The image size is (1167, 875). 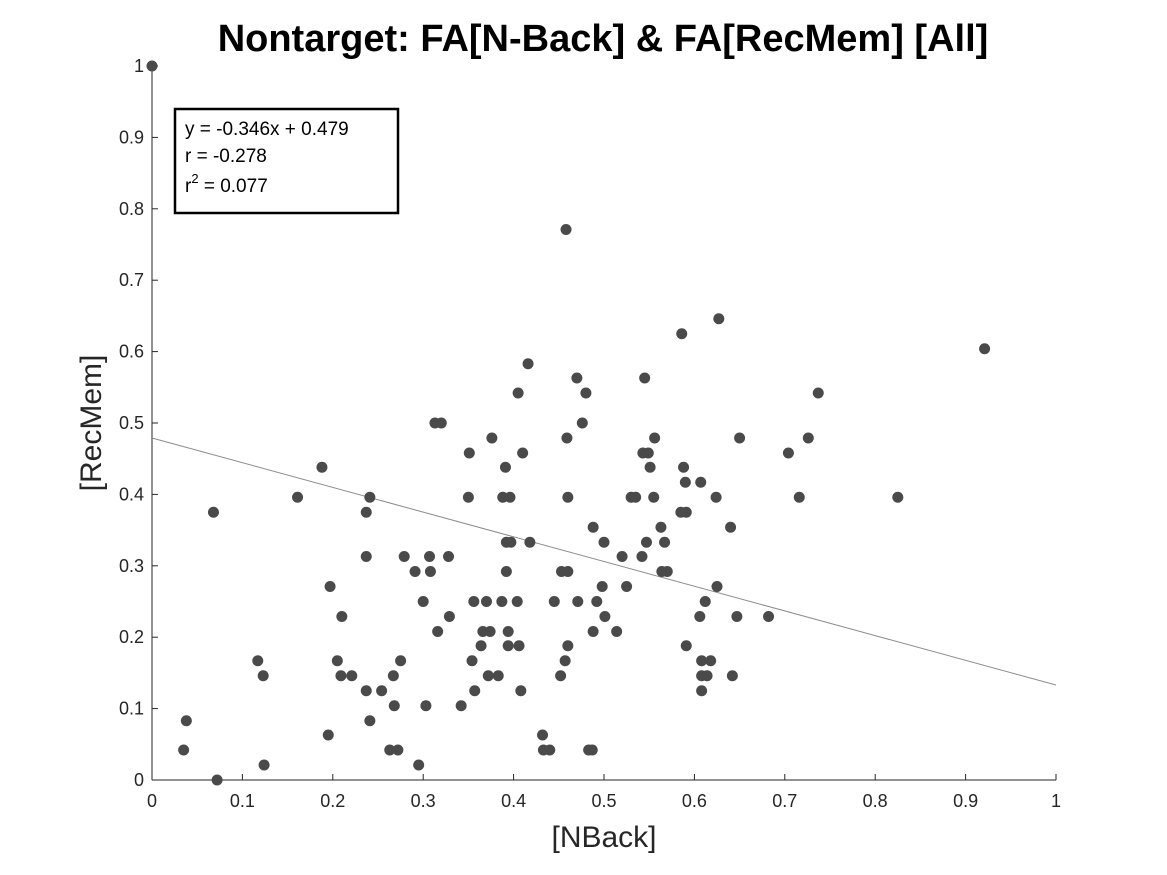 I want to click on y-tick-label: 0.5, so click(x=131, y=423).